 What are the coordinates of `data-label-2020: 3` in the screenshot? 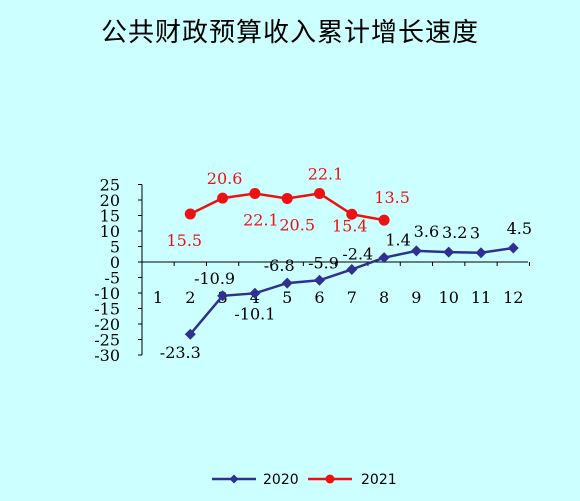 It's located at (475, 233).